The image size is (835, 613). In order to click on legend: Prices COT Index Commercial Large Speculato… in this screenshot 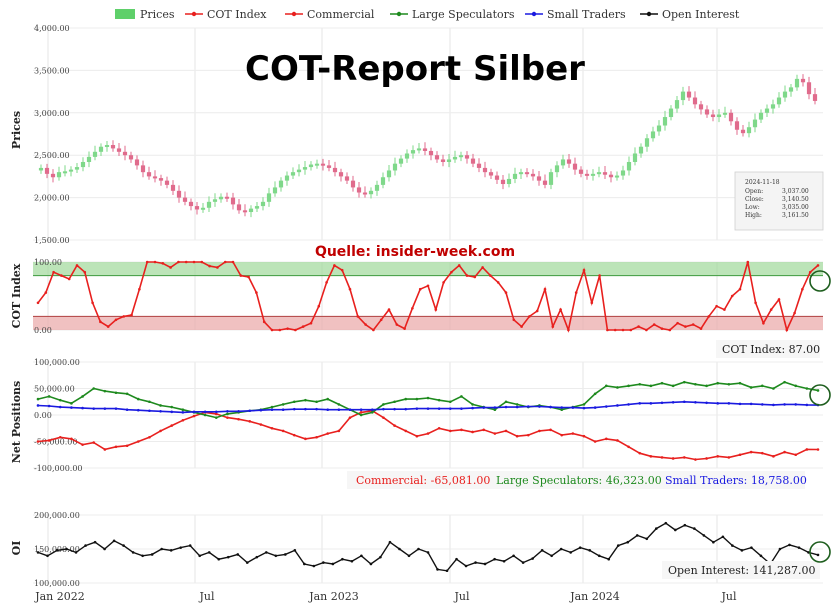, I will do `click(427, 14)`.